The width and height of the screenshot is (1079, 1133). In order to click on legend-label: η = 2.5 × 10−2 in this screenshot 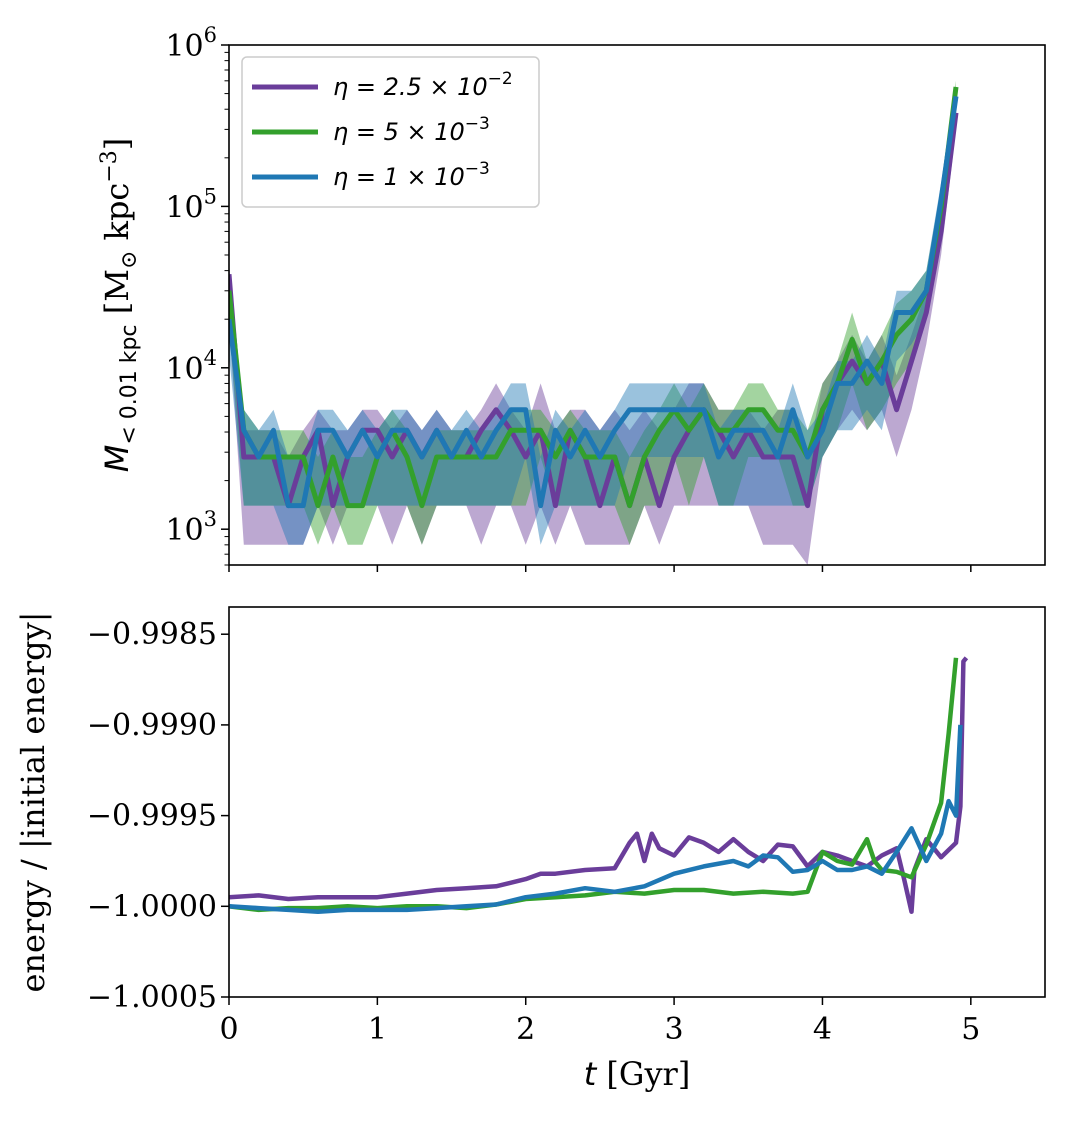, I will do `click(423, 85)`.